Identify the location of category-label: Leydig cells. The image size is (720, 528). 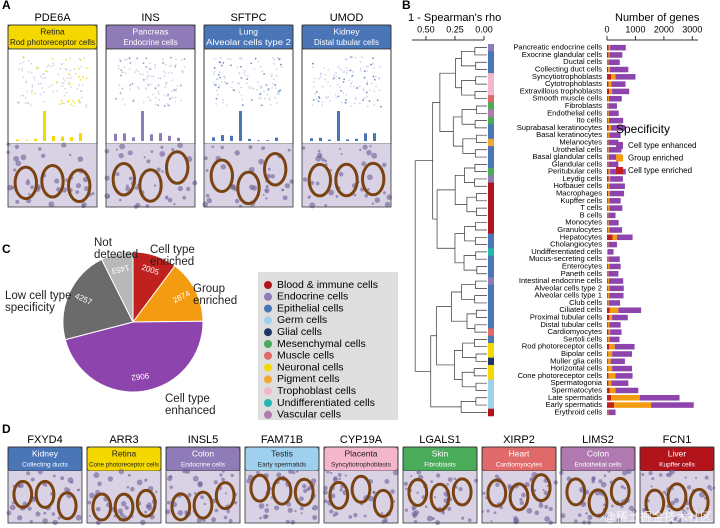
(582, 178).